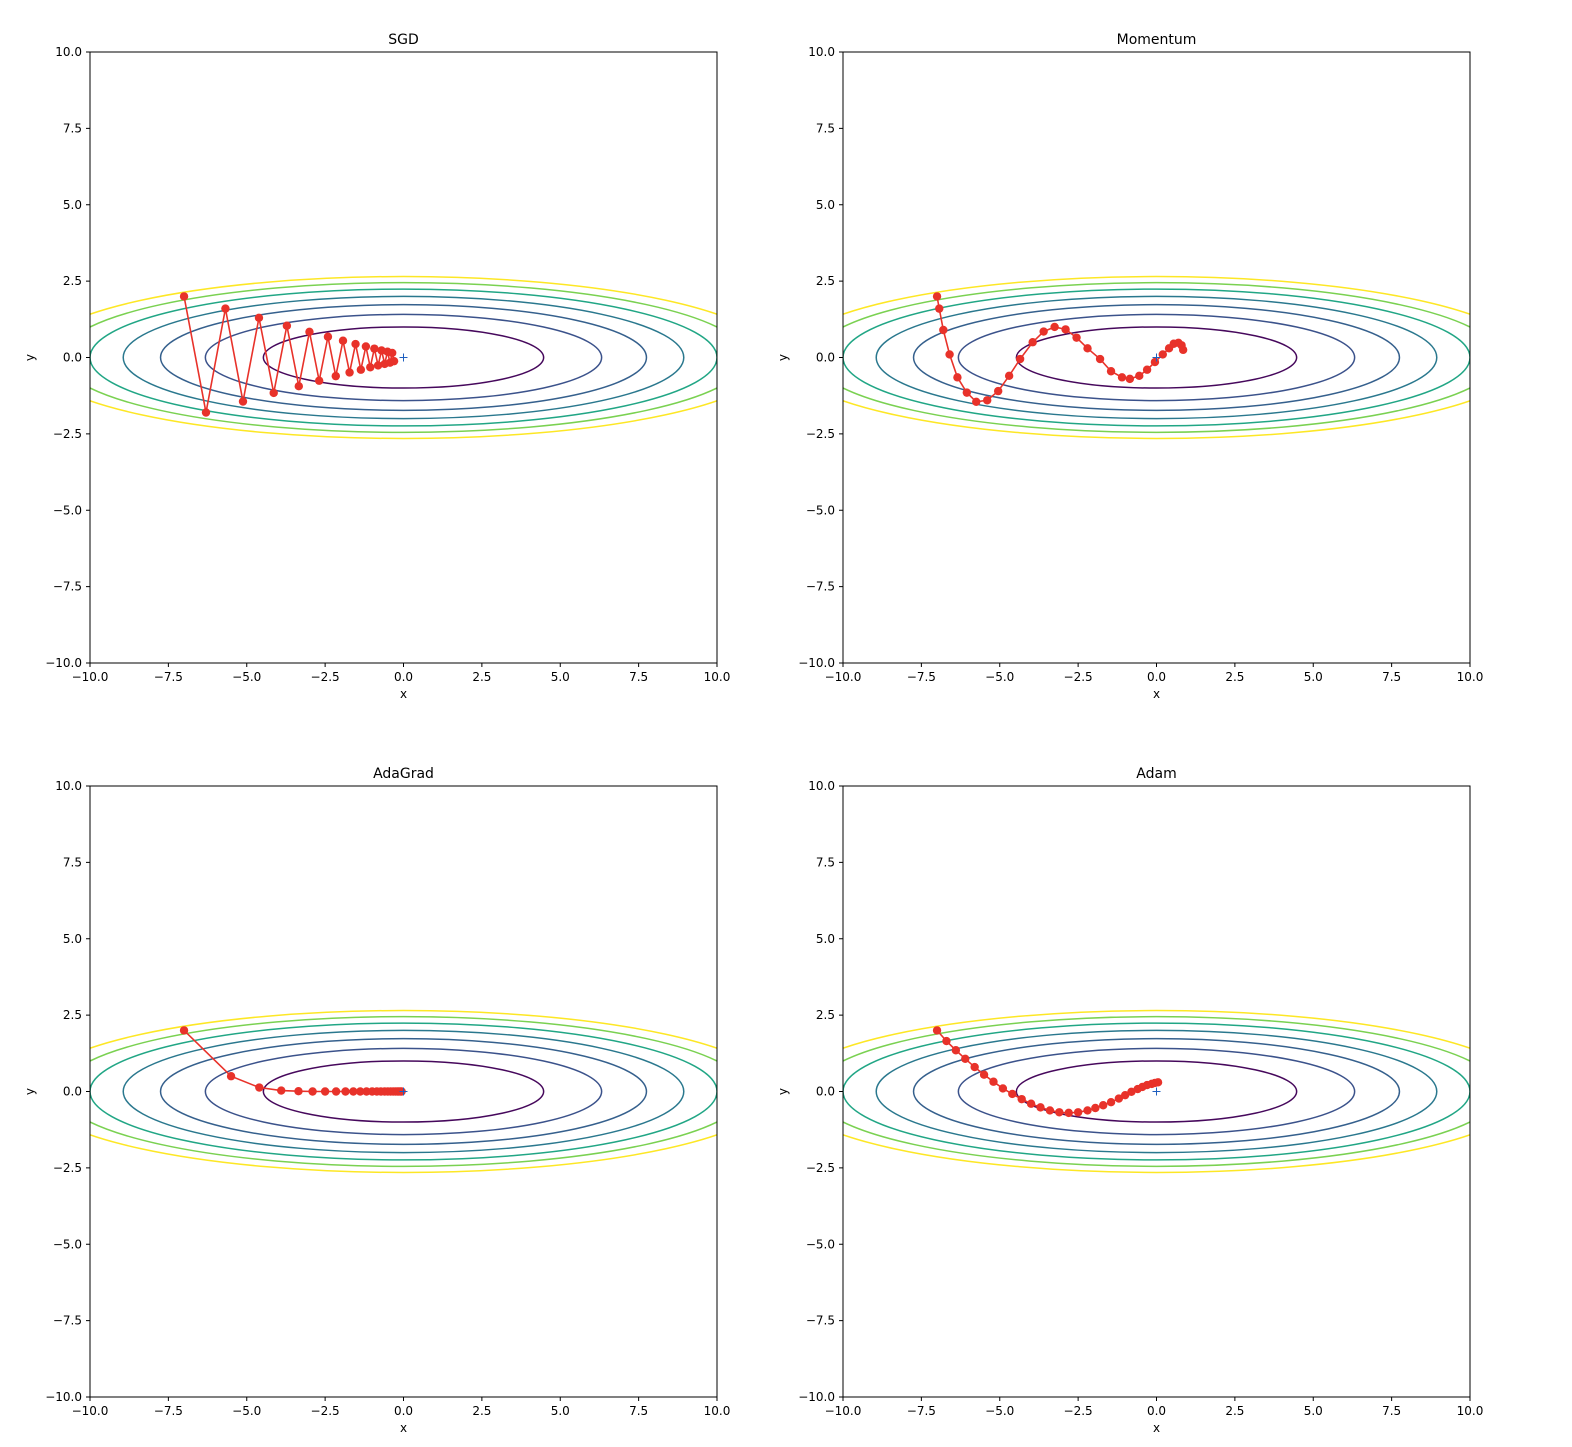  What do you see at coordinates (67, 1244) in the screenshot?
I see `y-tick-label: −5.0` at bounding box center [67, 1244].